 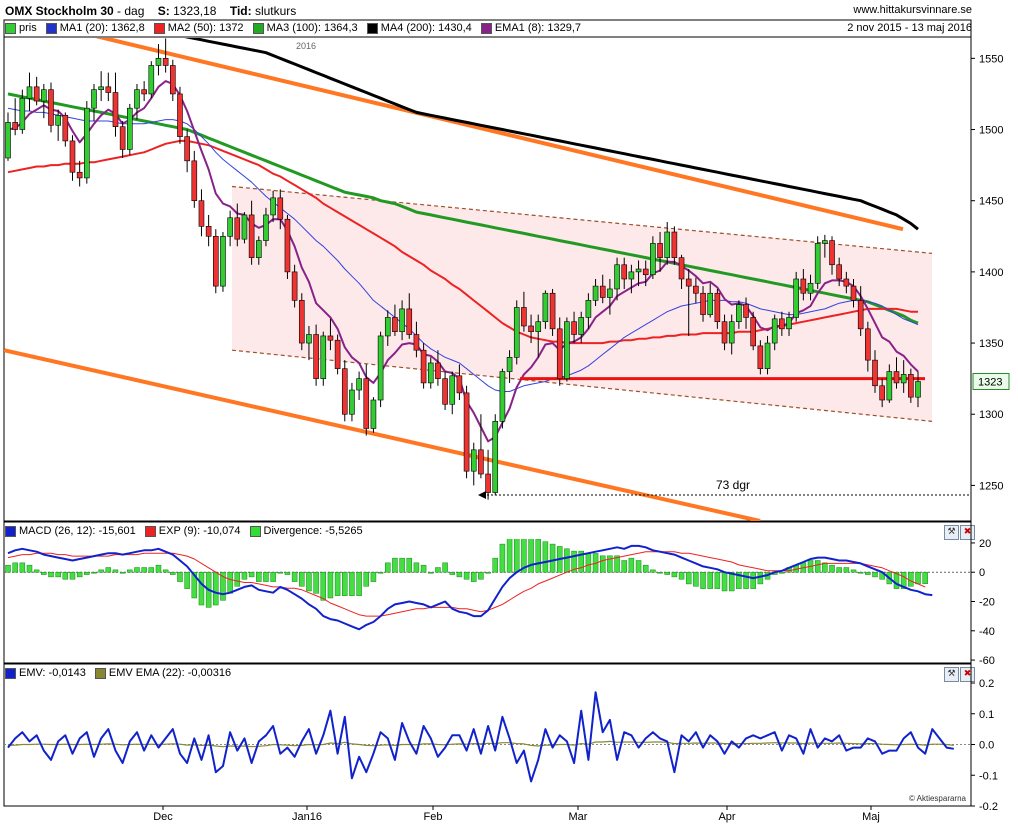 I want to click on trend-band-upper-line, so click(x=582, y=219).